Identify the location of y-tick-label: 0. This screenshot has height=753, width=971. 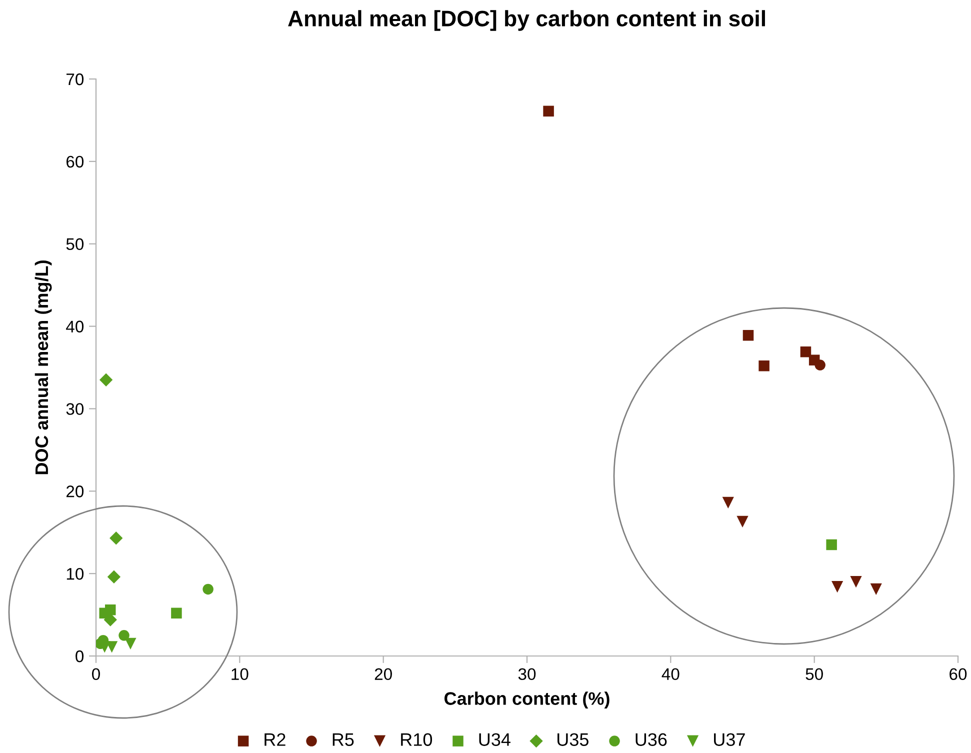
(80, 656).